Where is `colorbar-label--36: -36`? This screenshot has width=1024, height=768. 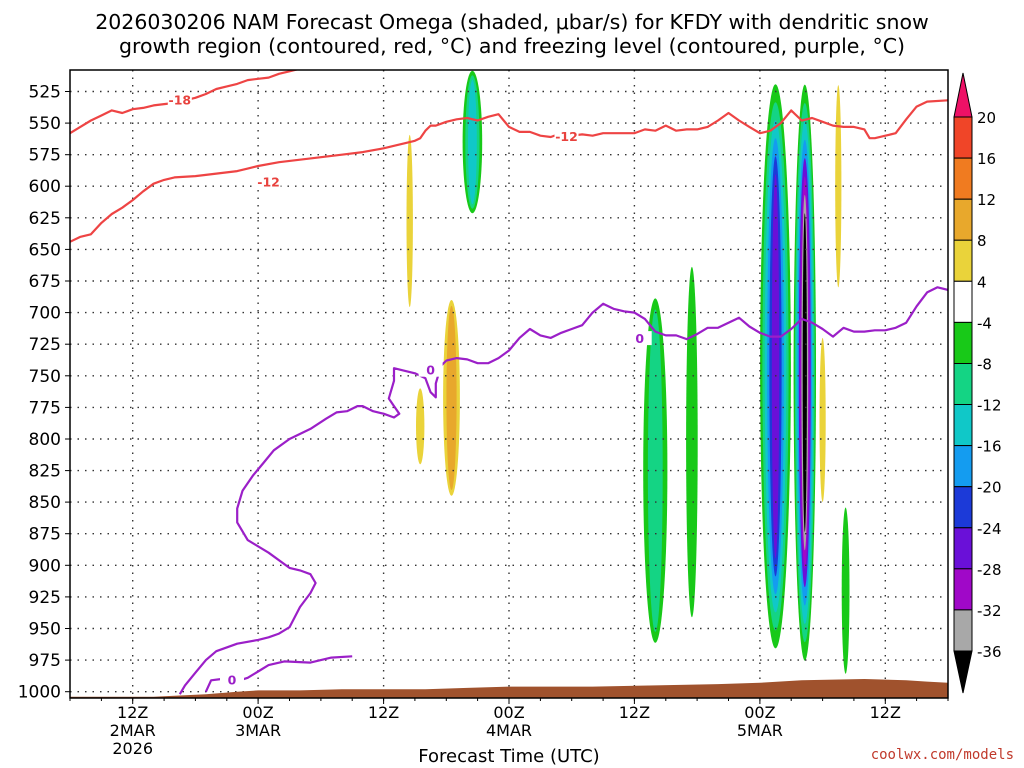 colorbar-label--36: -36 is located at coordinates (989, 652).